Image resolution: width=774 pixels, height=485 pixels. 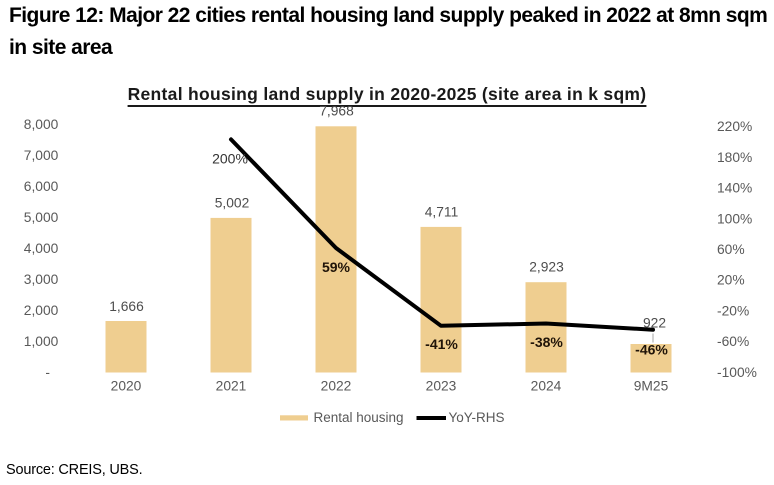 What do you see at coordinates (126, 386) in the screenshot?
I see `svg-text: 2020` at bounding box center [126, 386].